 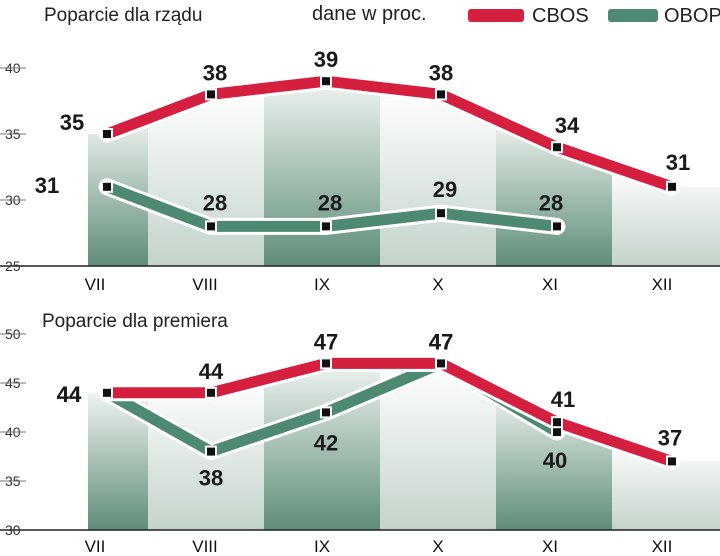 I want to click on legend-label-obop: OBOP, so click(x=692, y=16).